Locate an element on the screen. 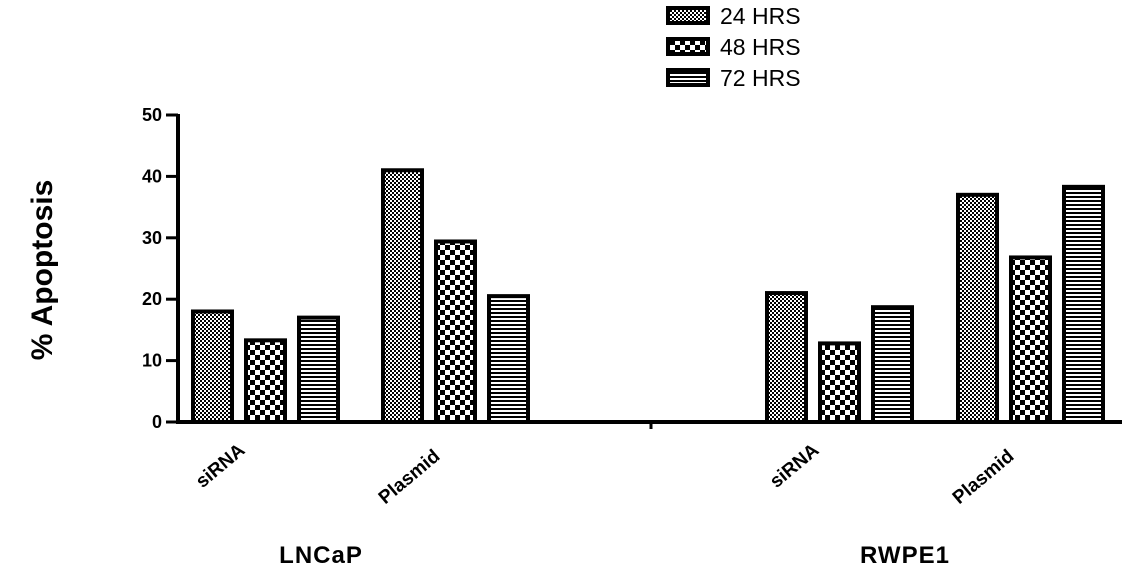 This screenshot has width=1122, height=578. y-tick-label: 20 is located at coordinates (152, 299).